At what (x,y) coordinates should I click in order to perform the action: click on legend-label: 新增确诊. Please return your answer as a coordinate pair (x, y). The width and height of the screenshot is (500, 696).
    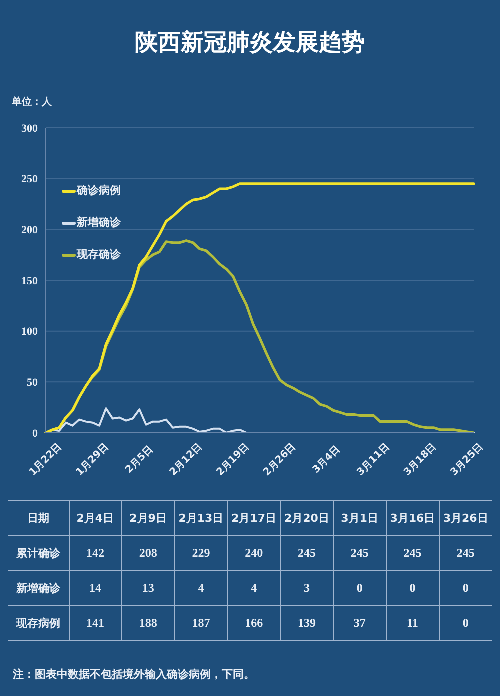
    Looking at the image, I should click on (99, 223).